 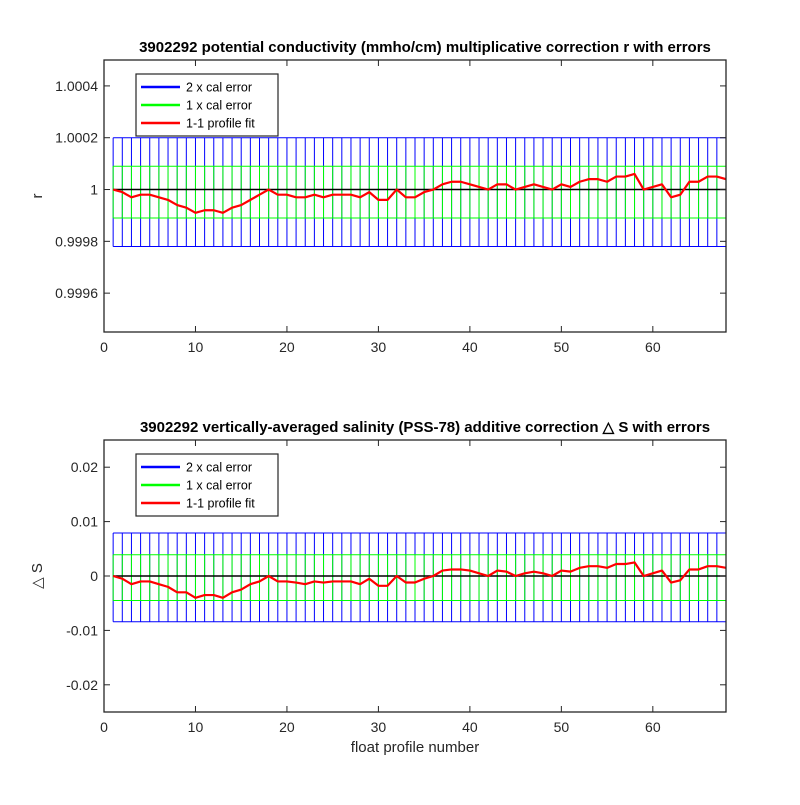 I want to click on y-tick-label: -0.01, so click(x=82, y=630).